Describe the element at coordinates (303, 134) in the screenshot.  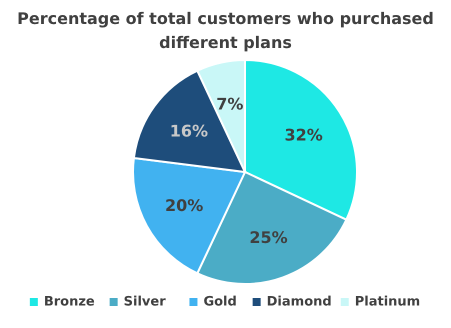
I see `data-label: 32%` at that location.